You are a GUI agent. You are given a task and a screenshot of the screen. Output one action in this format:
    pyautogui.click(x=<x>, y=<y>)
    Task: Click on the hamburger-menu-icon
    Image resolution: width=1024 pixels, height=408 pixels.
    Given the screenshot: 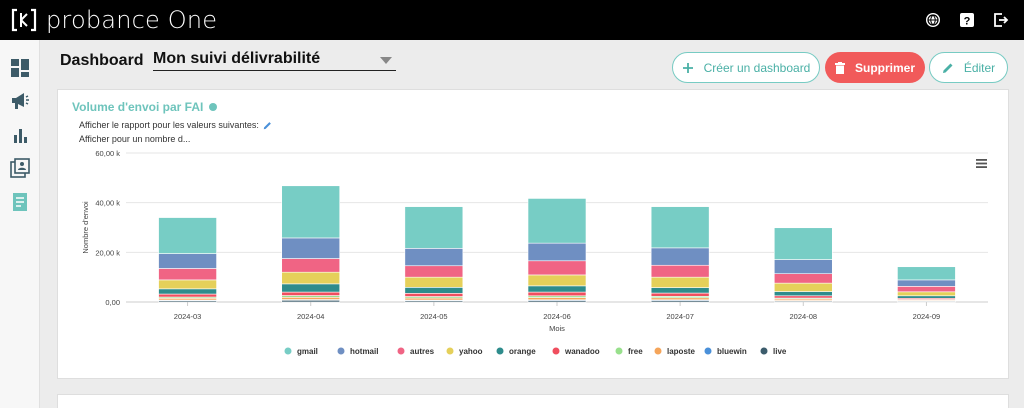 What is the action you would take?
    pyautogui.click(x=981, y=161)
    